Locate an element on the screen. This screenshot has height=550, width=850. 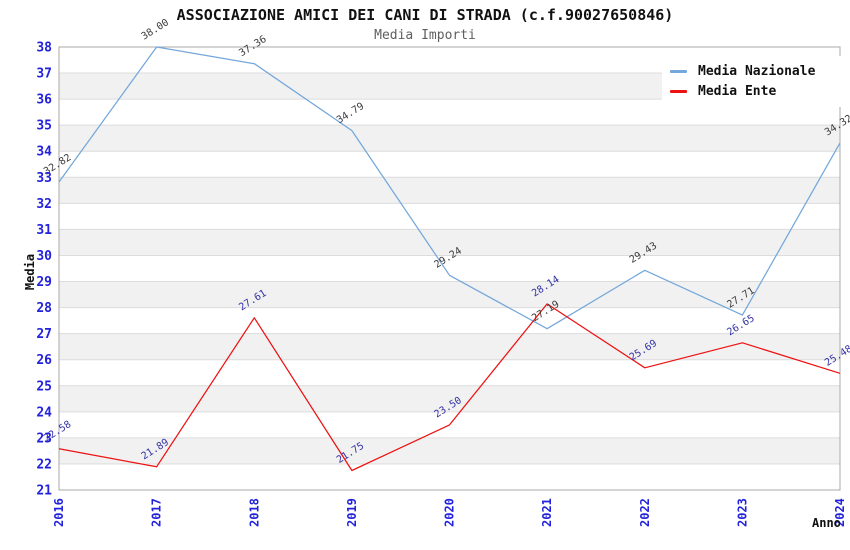
y-tick-label: 24 is located at coordinates (44, 412).